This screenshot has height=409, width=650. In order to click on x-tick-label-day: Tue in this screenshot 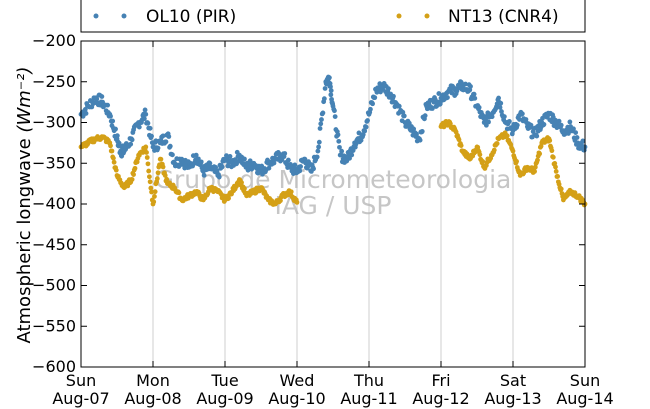, I will do `click(224, 380)`.